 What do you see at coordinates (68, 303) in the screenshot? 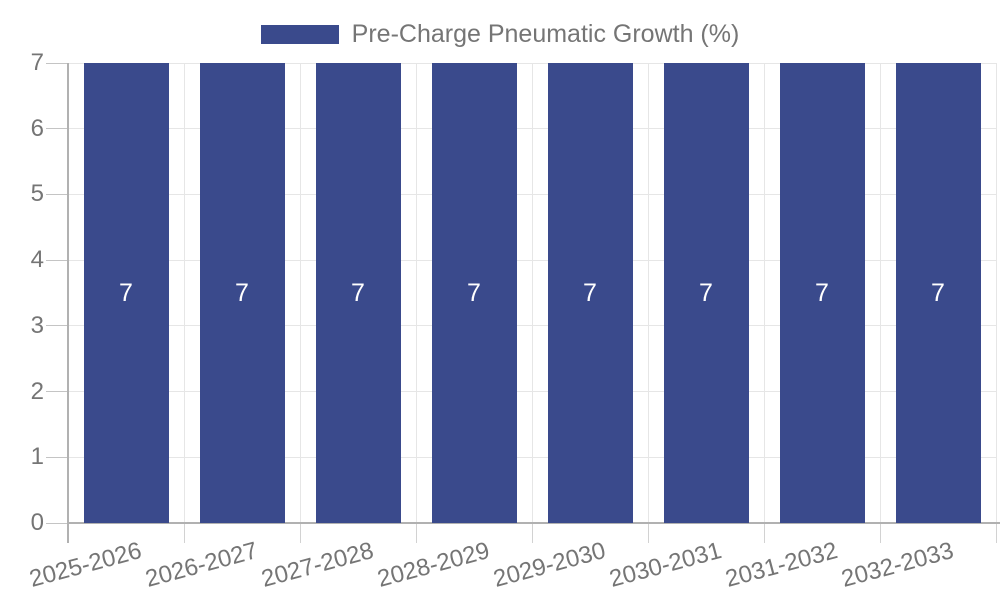
I see `y-axis-line` at bounding box center [68, 303].